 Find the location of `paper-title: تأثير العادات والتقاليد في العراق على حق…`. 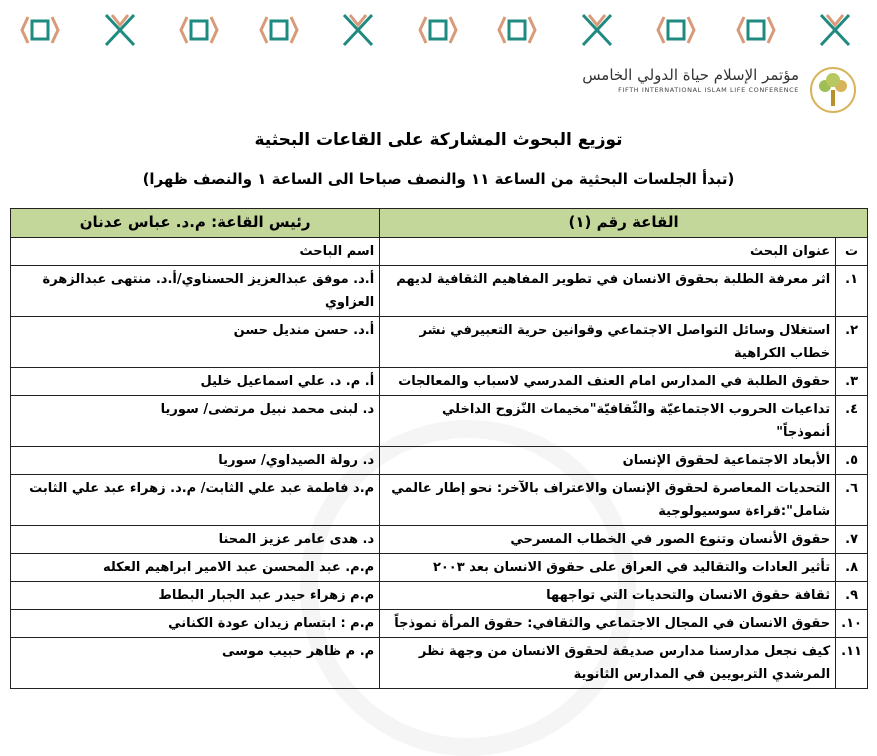

paper-title: تأثير العادات والتقاليد في العراق على حق… is located at coordinates (608, 567).